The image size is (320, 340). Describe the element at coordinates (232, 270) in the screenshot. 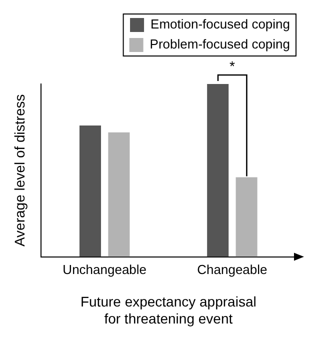

I see `x-tick-label: Changeable` at that location.